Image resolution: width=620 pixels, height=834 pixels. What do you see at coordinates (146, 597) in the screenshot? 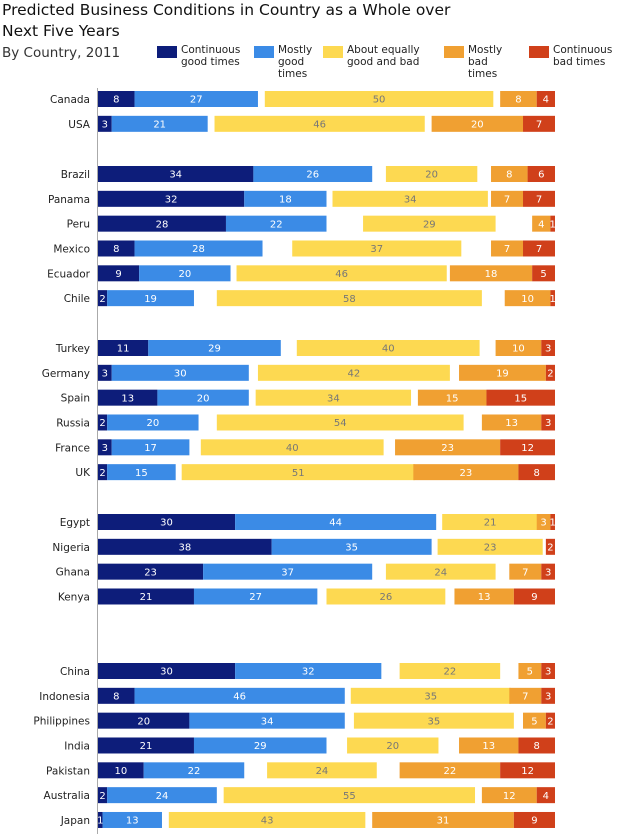
I see `data-label: 21` at bounding box center [146, 597].